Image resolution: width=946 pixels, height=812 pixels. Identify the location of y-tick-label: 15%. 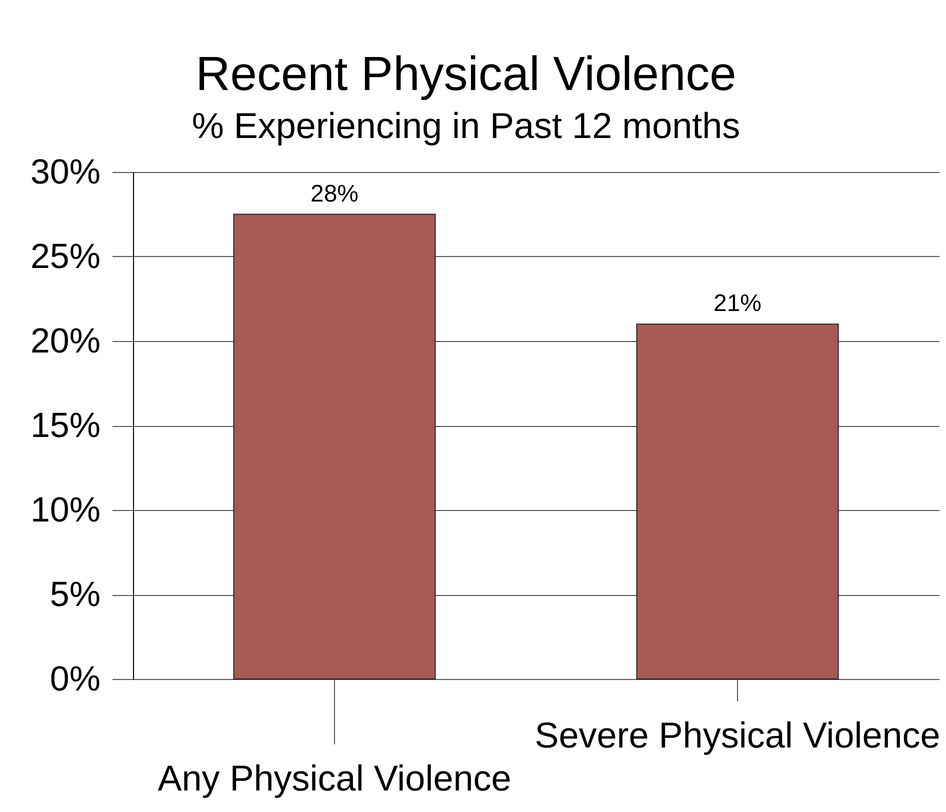
(65, 425).